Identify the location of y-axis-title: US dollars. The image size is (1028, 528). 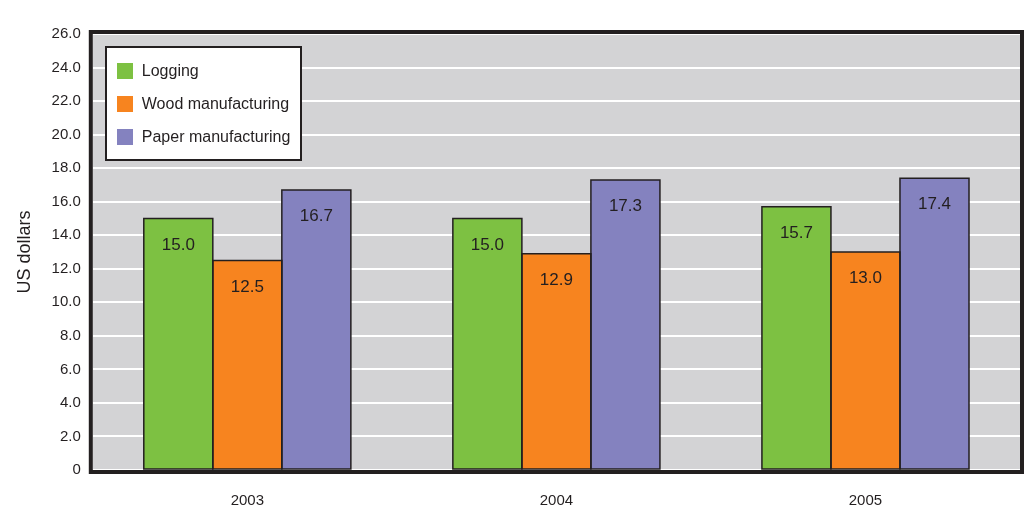
(23, 252).